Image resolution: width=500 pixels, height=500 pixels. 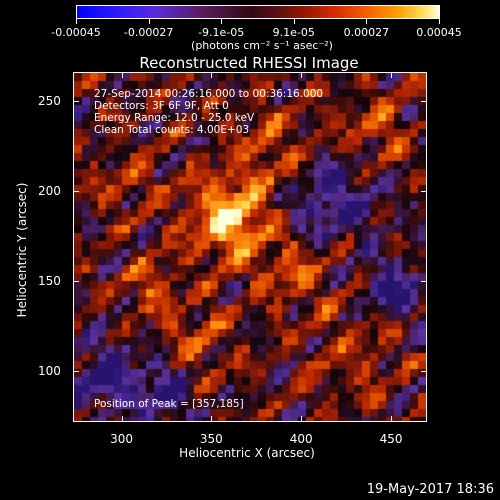 What do you see at coordinates (293, 32) in the screenshot?
I see `colorbar-tick-label: 9.1e-05` at bounding box center [293, 32].